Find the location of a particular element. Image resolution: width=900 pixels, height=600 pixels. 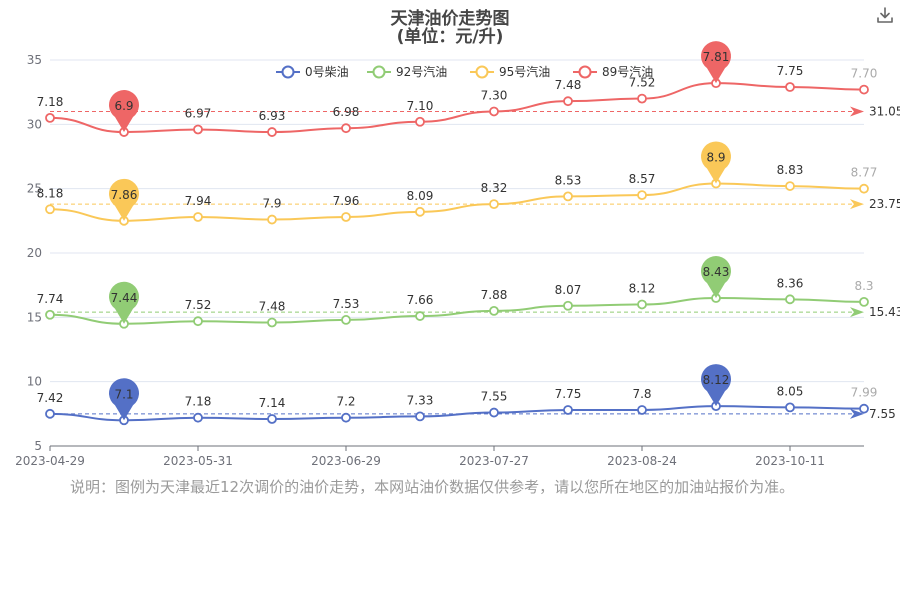

data-label: 8.36 is located at coordinates (790, 283).